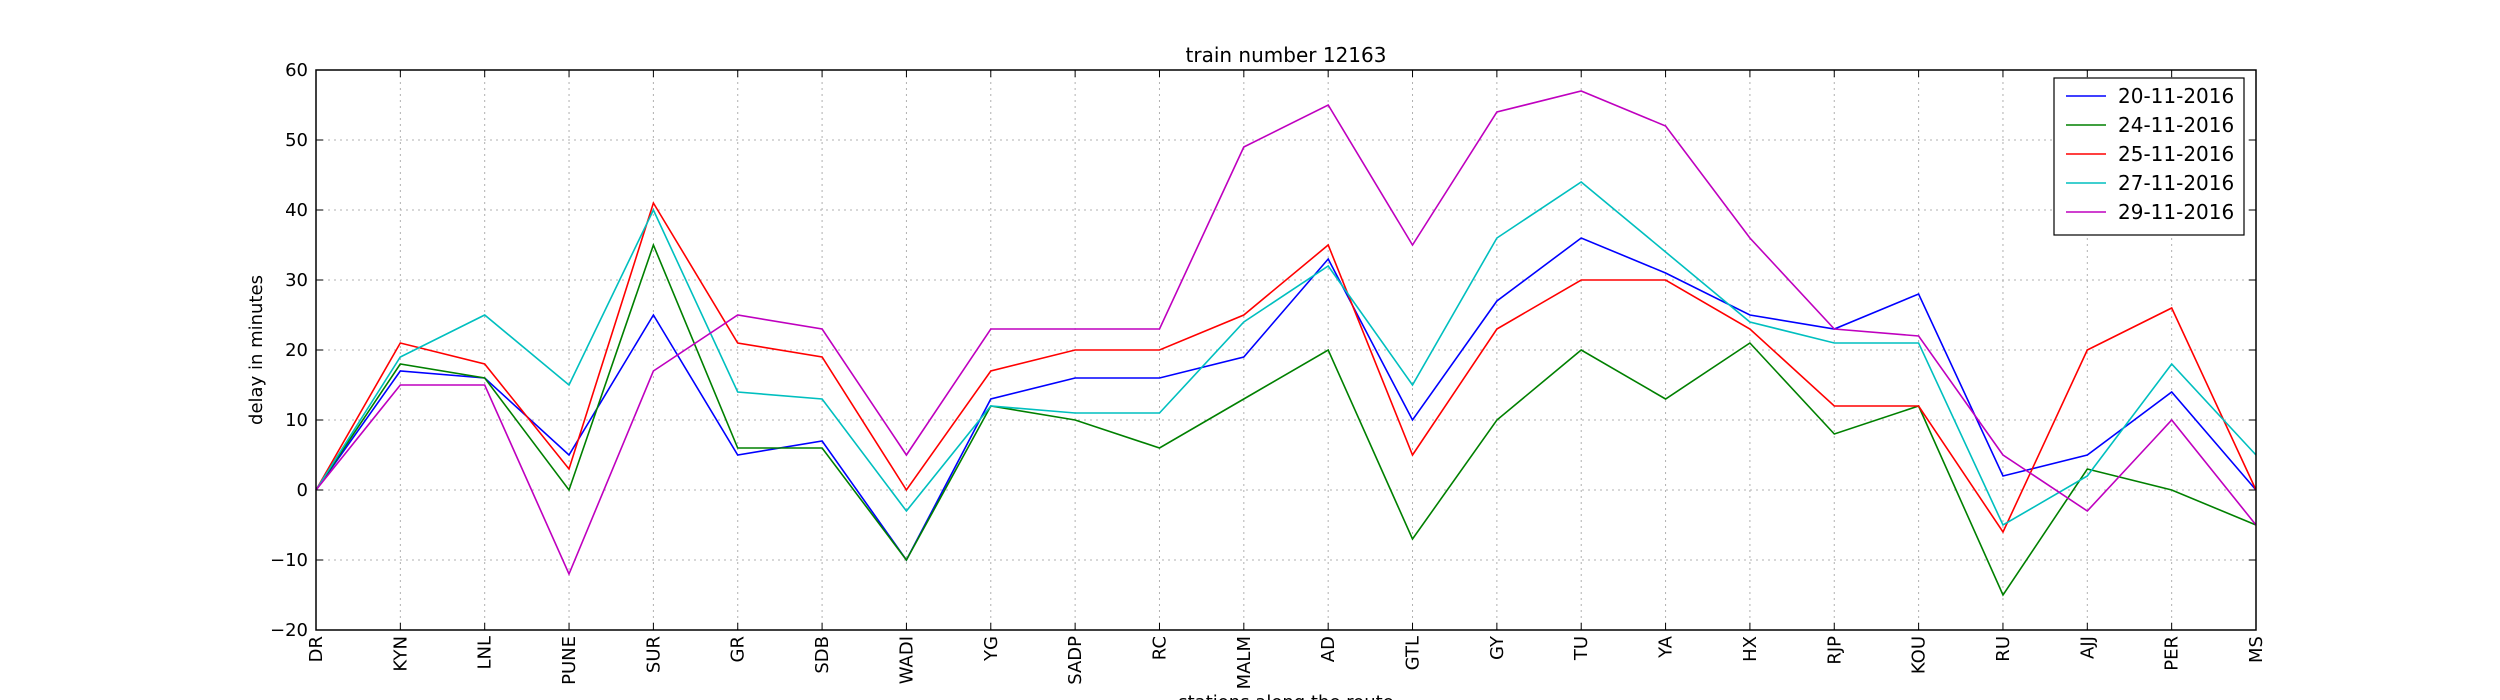 Image resolution: width=2500 pixels, height=700 pixels. What do you see at coordinates (296, 70) in the screenshot?
I see `y-tick-label: 60` at bounding box center [296, 70].